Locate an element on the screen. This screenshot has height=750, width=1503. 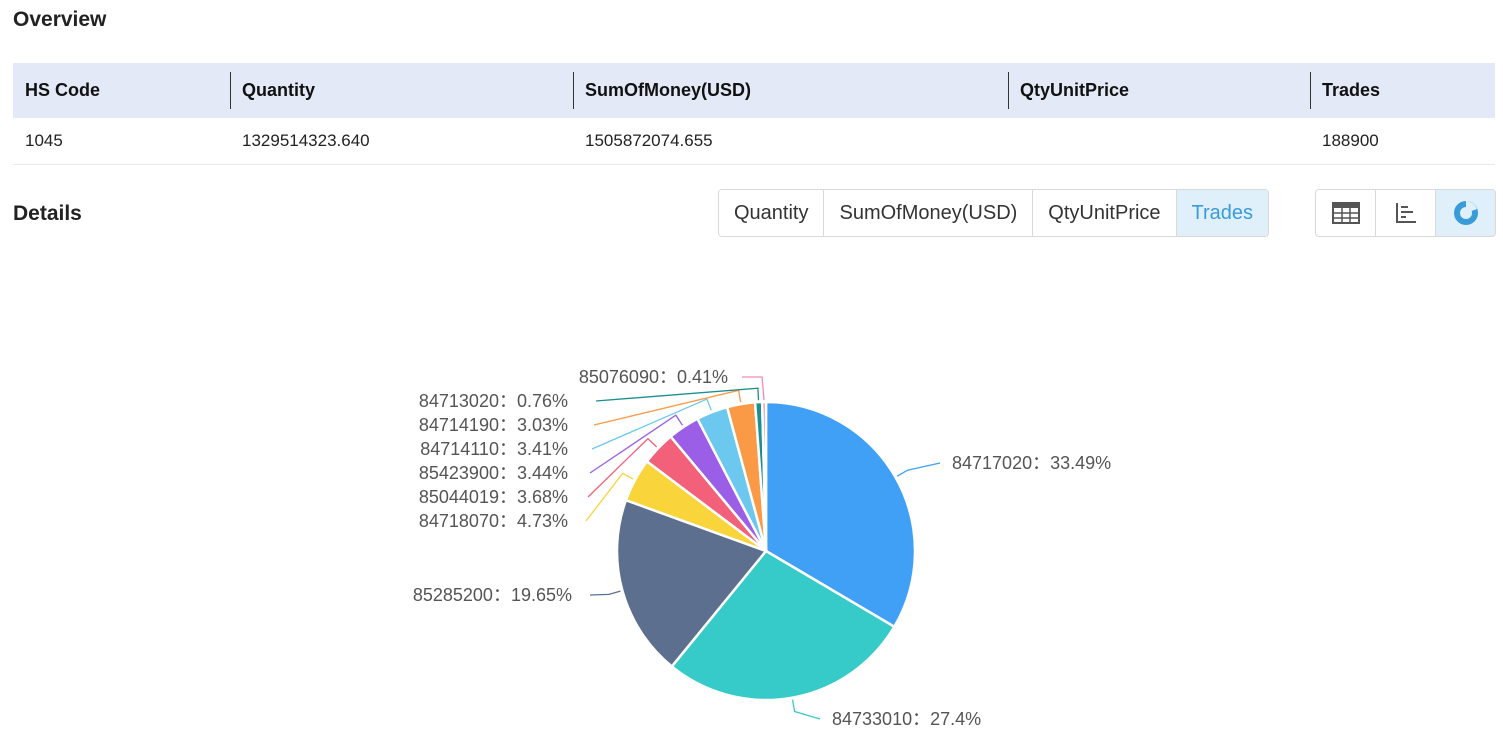
cell-sum-of-money: 1505872074.655 is located at coordinates (790, 141).